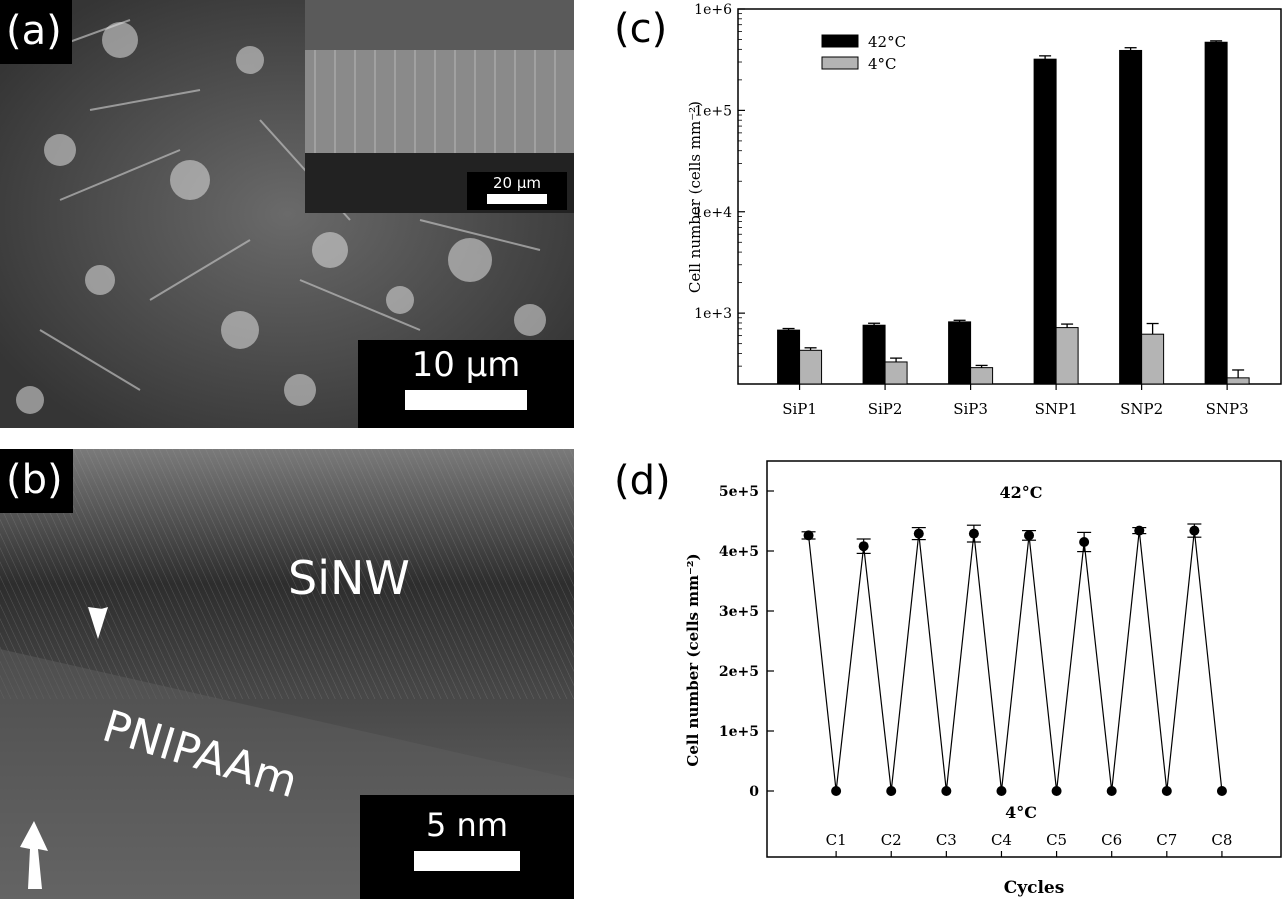 This screenshot has width=1286, height=899. I want to click on x-tick-label-d: C4, so click(1001, 840).